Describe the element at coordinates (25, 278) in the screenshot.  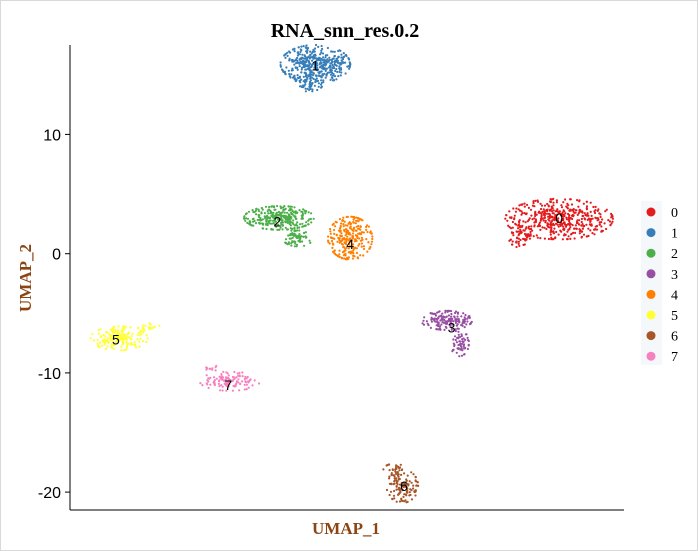
I see `y-axis-title: UMAP_2` at that location.